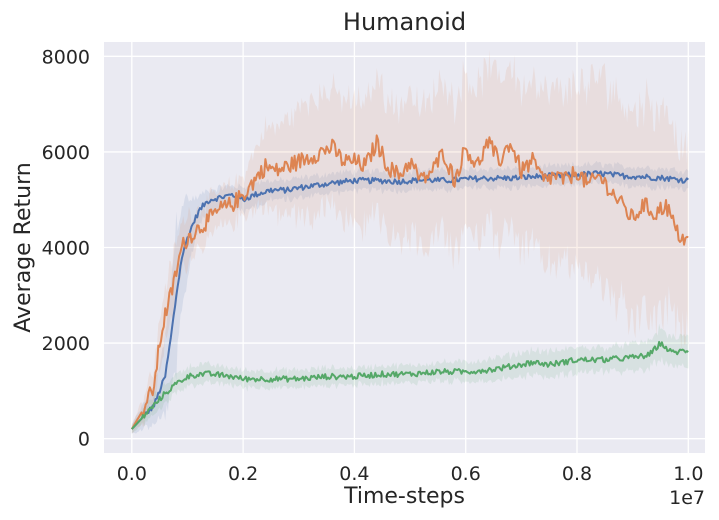 This screenshot has height=520, width=719. I want to click on x-tick-label: 0.0, so click(132, 474).